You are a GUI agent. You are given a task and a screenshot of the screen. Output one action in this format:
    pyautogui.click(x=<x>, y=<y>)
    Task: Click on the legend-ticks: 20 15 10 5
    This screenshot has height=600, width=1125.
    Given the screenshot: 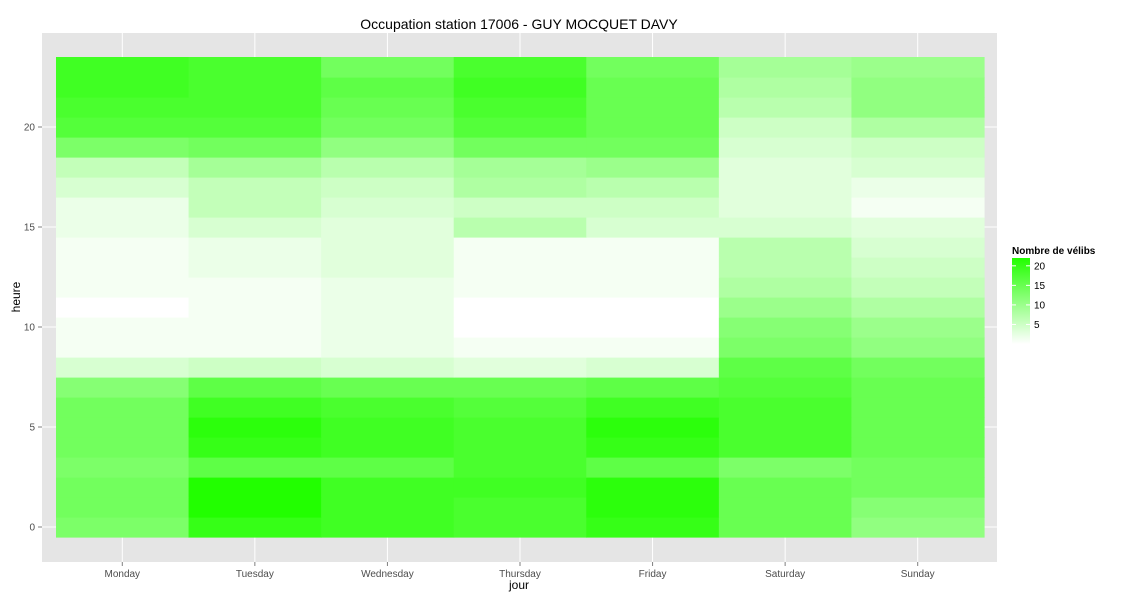 What is the action you would take?
    pyautogui.click(x=1029, y=296)
    